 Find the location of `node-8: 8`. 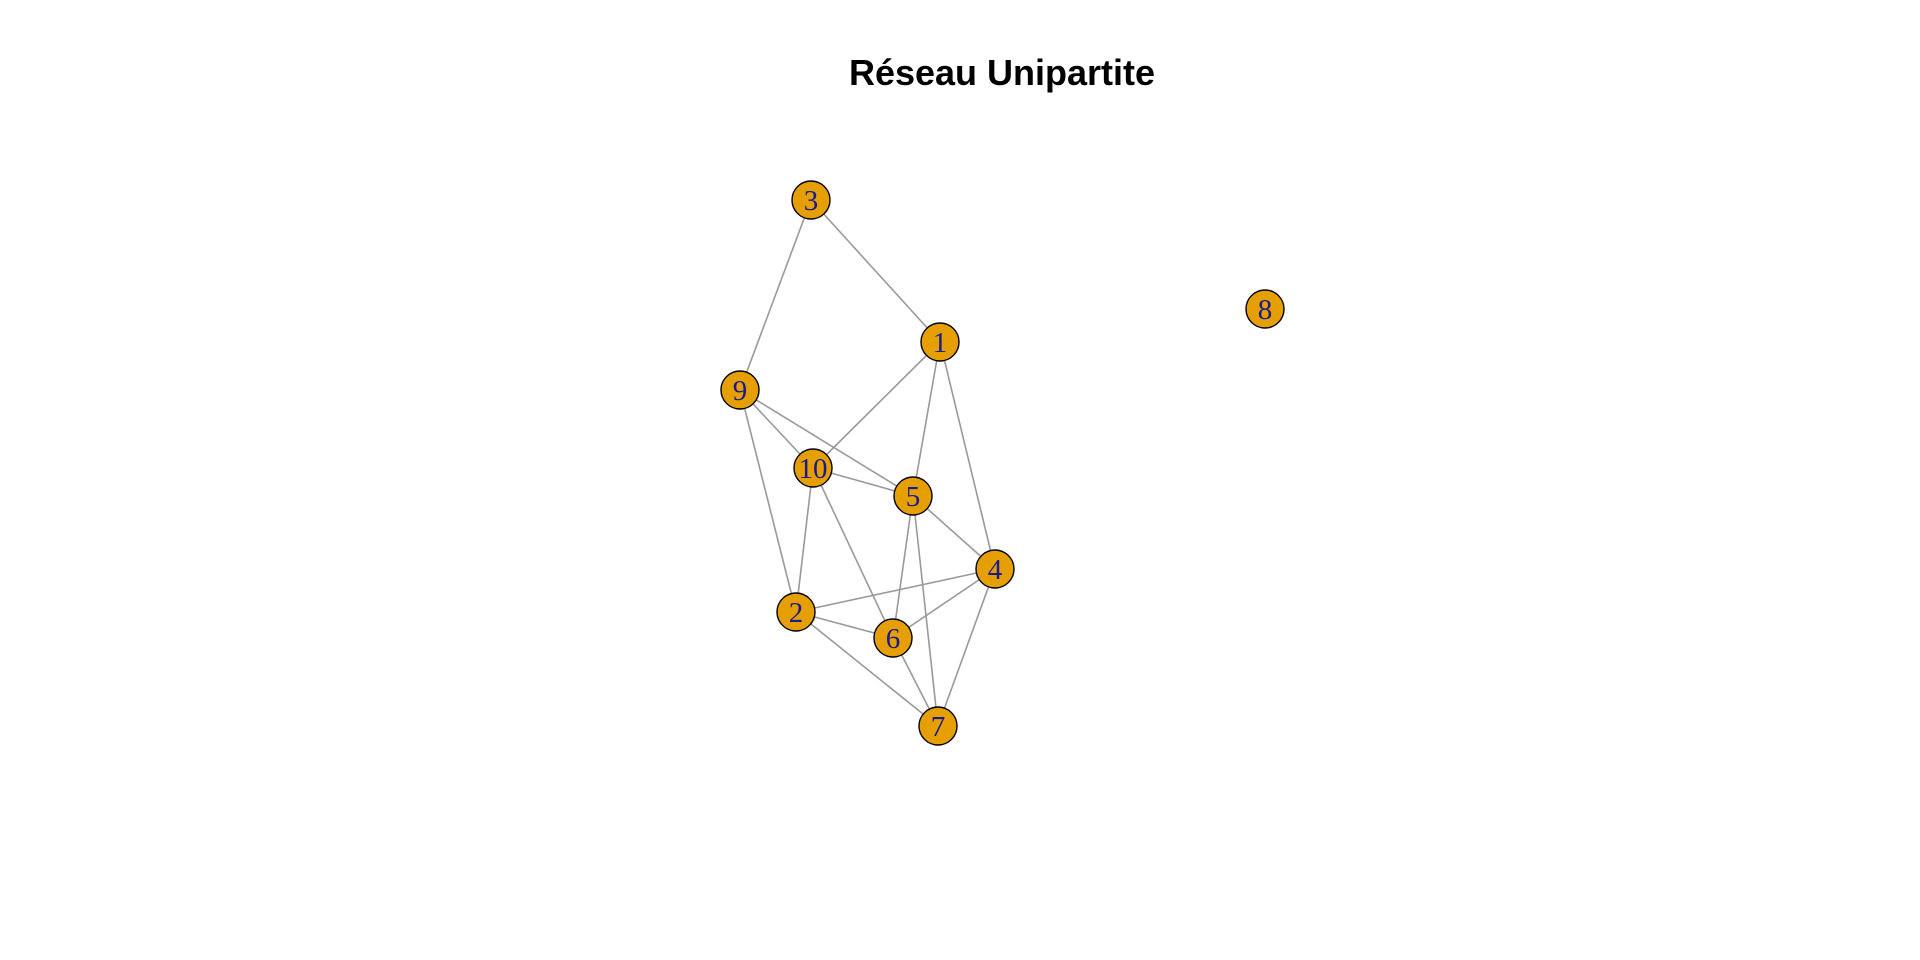

node-8: 8 is located at coordinates (1265, 309).